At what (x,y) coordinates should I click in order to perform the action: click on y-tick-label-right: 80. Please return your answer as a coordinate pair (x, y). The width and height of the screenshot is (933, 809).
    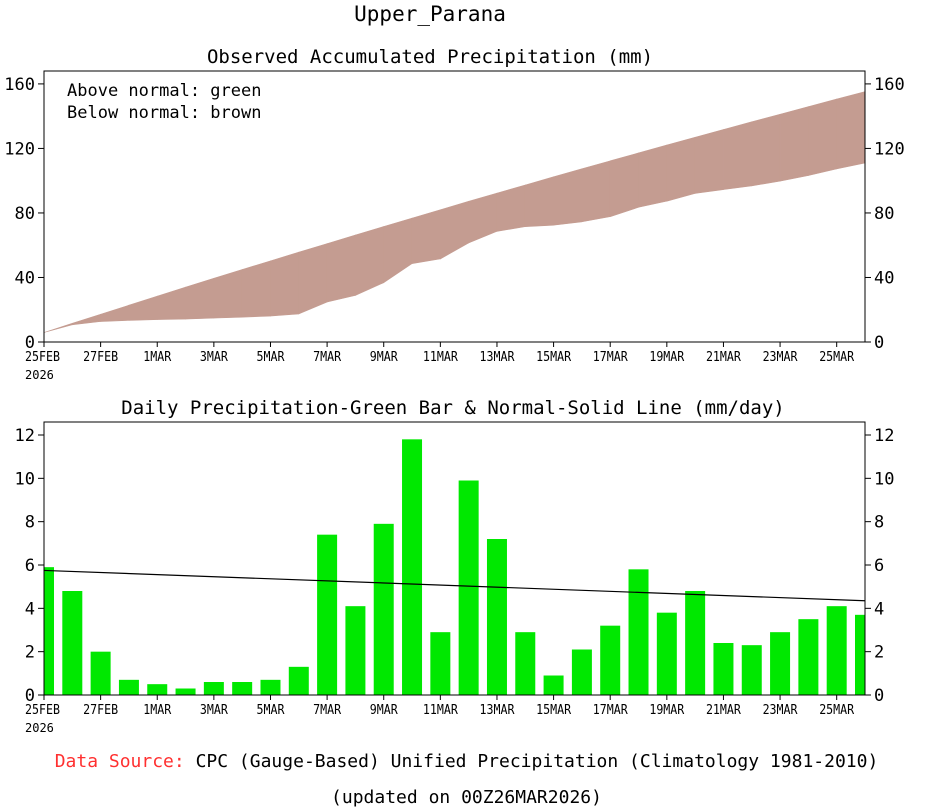
    Looking at the image, I should click on (884, 214).